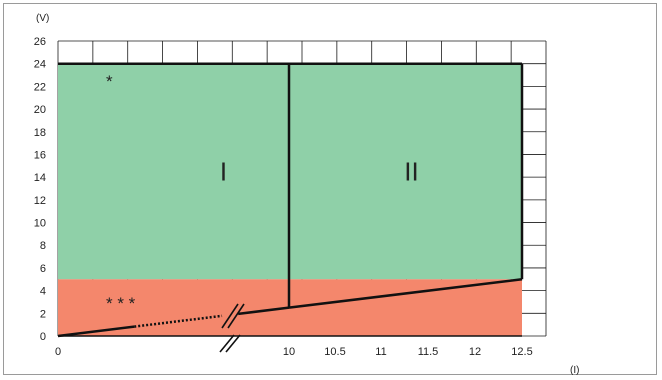 This screenshot has height=380, width=662. I want to click on x-tick-label: 10, so click(289, 352).